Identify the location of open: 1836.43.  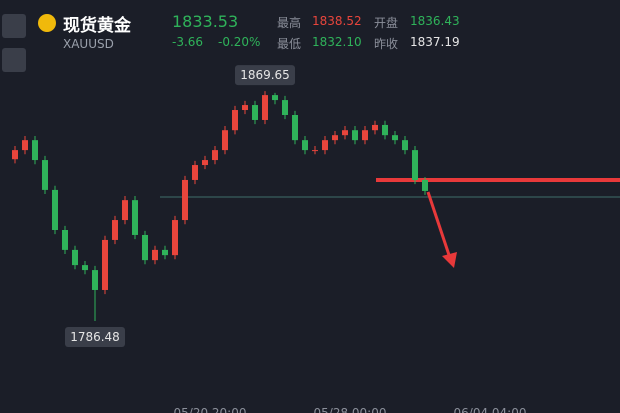
(435, 21).